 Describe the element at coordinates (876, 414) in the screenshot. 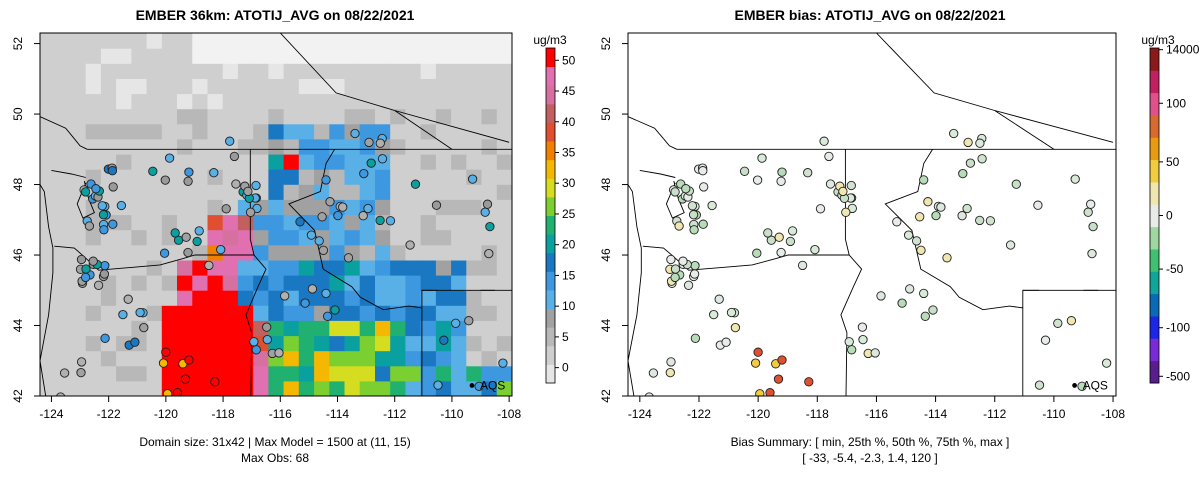

I see `x-tick-label: -116` at that location.